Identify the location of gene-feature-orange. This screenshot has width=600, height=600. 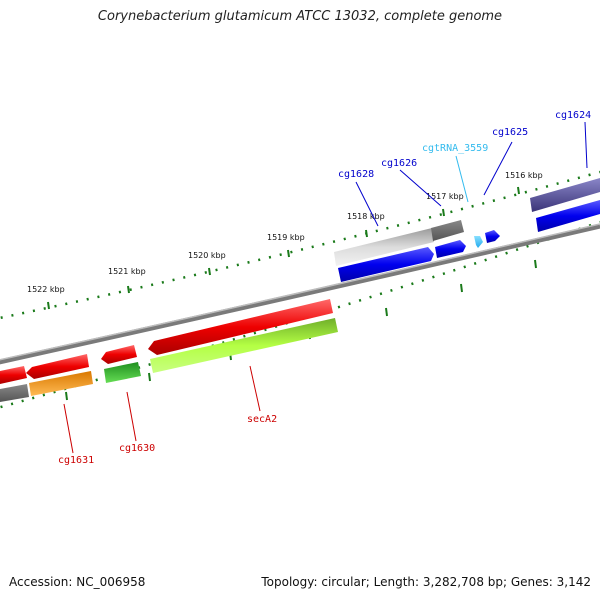
(61, 383).